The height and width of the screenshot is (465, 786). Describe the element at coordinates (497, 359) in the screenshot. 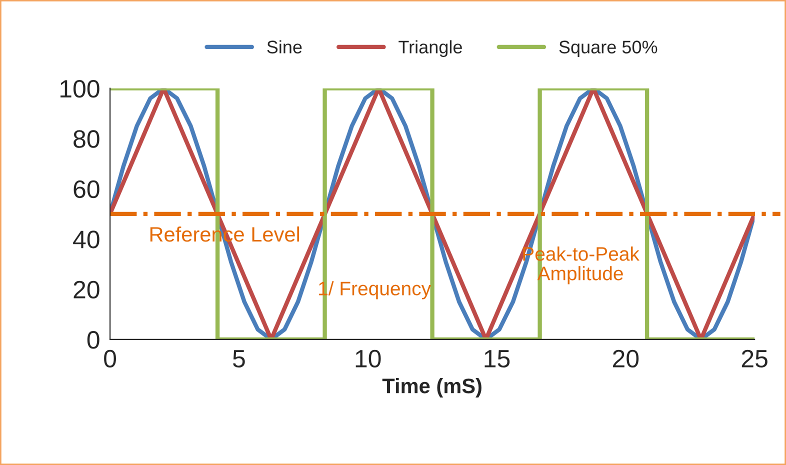

I see `x-tick-label: 15` at that location.